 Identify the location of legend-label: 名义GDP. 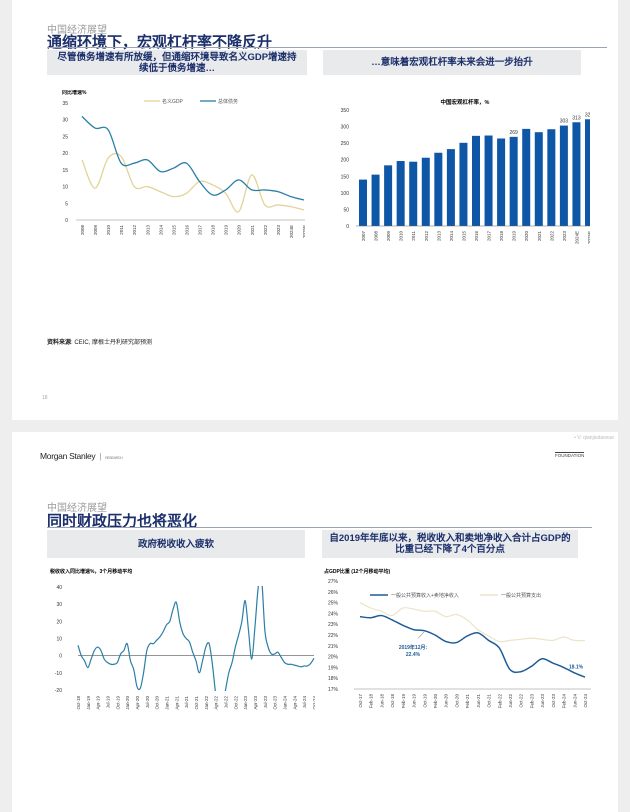
(173, 101).